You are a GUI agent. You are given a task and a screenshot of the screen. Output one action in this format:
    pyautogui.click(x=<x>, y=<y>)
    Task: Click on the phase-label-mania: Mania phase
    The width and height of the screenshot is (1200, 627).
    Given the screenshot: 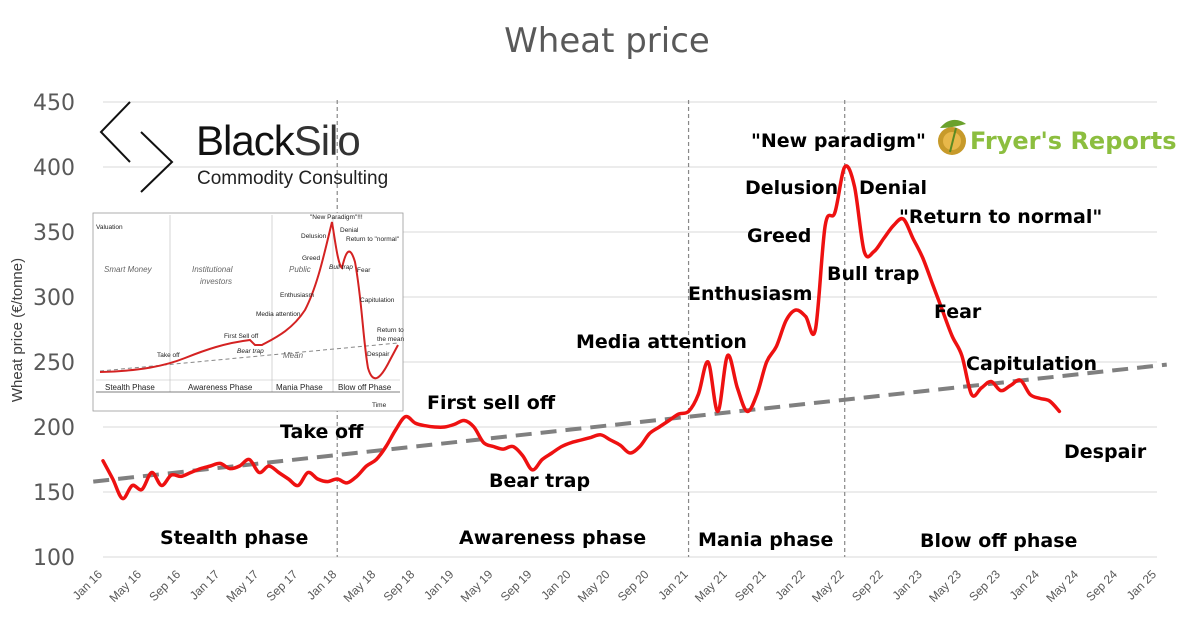 What is the action you would take?
    pyautogui.click(x=765, y=540)
    